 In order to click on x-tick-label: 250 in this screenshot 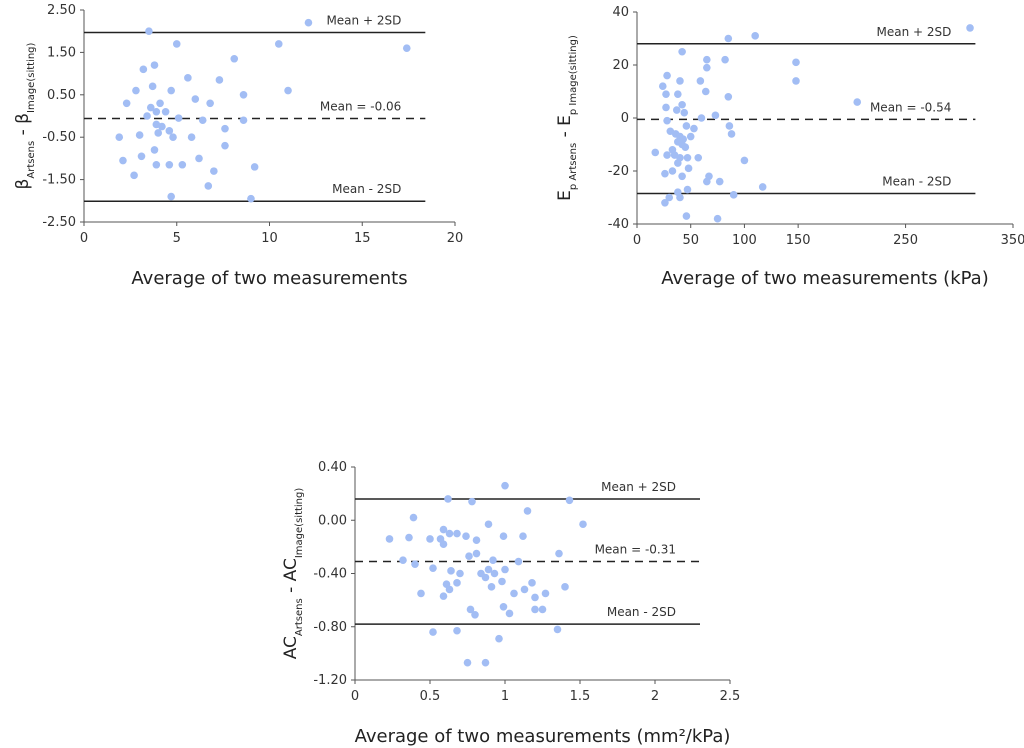, I will do `click(905, 240)`.